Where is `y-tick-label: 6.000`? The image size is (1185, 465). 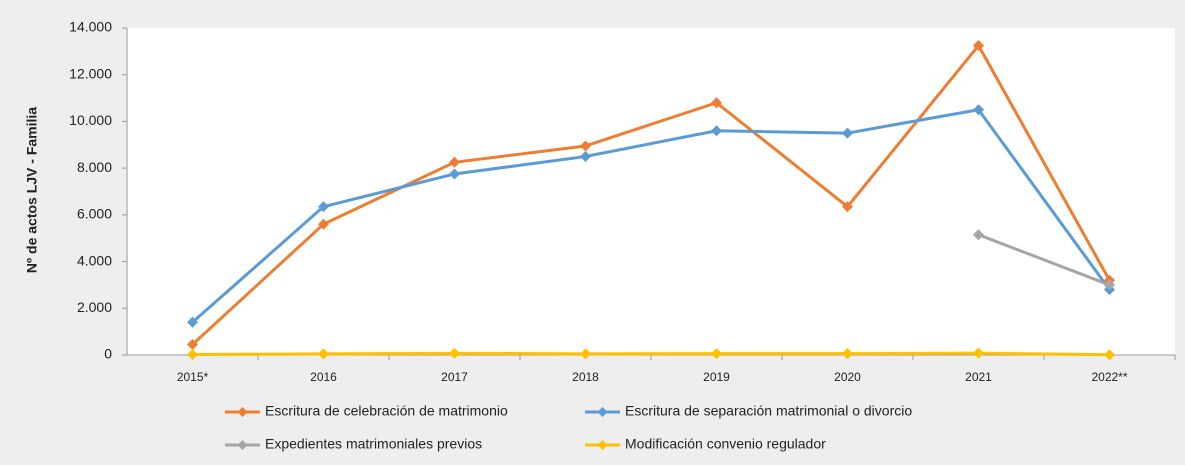
y-tick-label: 6.000 is located at coordinates (94, 214).